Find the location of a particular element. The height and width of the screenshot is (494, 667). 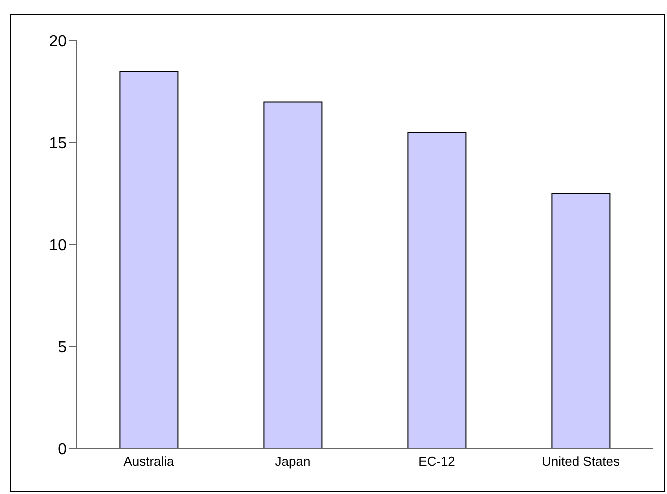

y-tick-label: 15 is located at coordinates (58, 144).